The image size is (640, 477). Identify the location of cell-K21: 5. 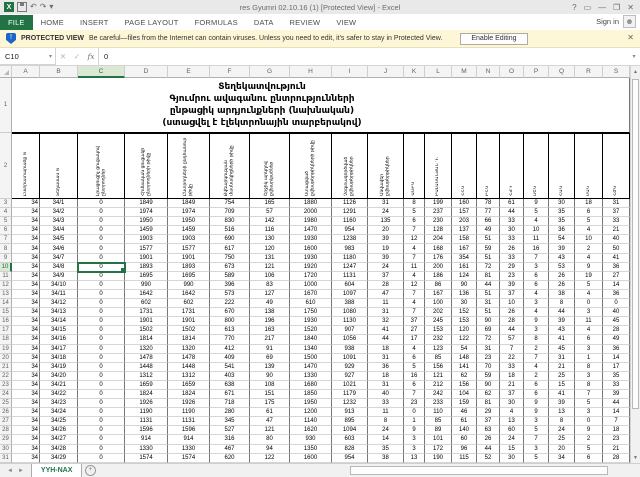
(414, 367).